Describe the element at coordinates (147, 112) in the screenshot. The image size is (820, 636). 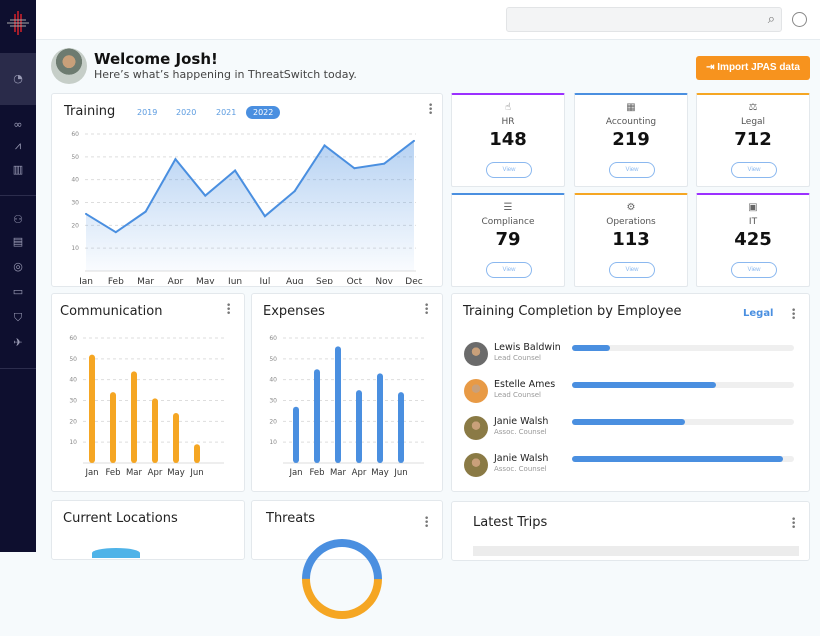
I see `year-tab-2019: 2019` at that location.